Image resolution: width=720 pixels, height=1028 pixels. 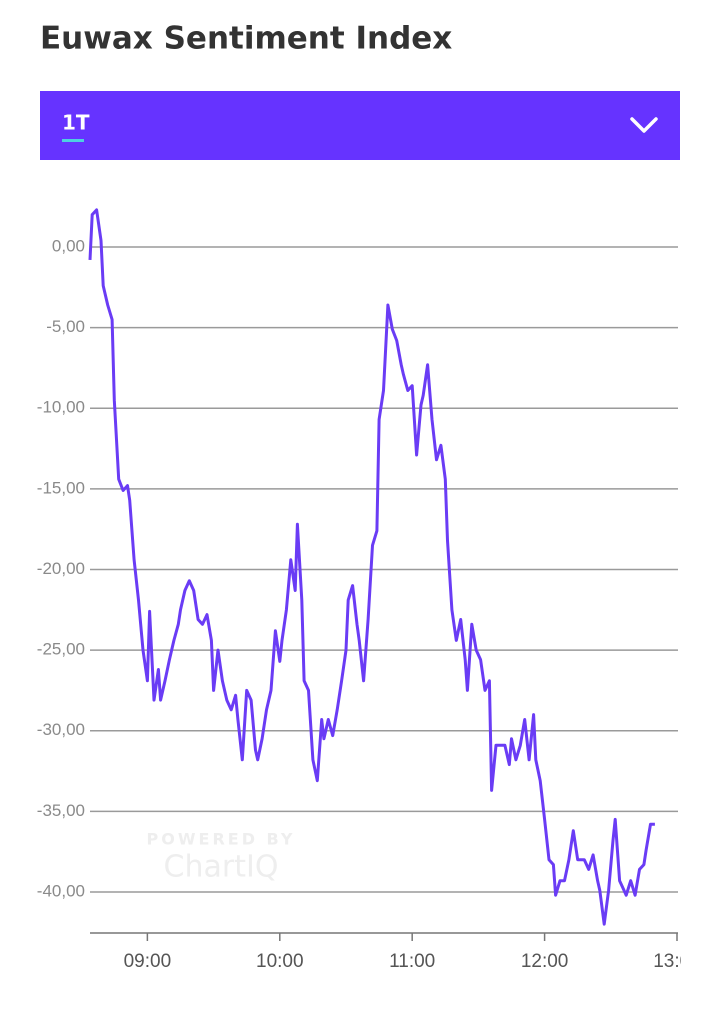 What do you see at coordinates (61, 568) in the screenshot?
I see `y-tick-label: -20,00` at bounding box center [61, 568].